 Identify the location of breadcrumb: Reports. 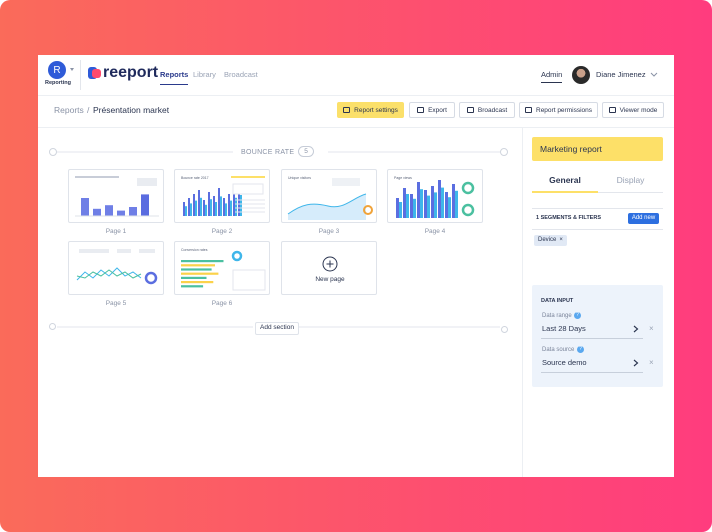
(69, 110).